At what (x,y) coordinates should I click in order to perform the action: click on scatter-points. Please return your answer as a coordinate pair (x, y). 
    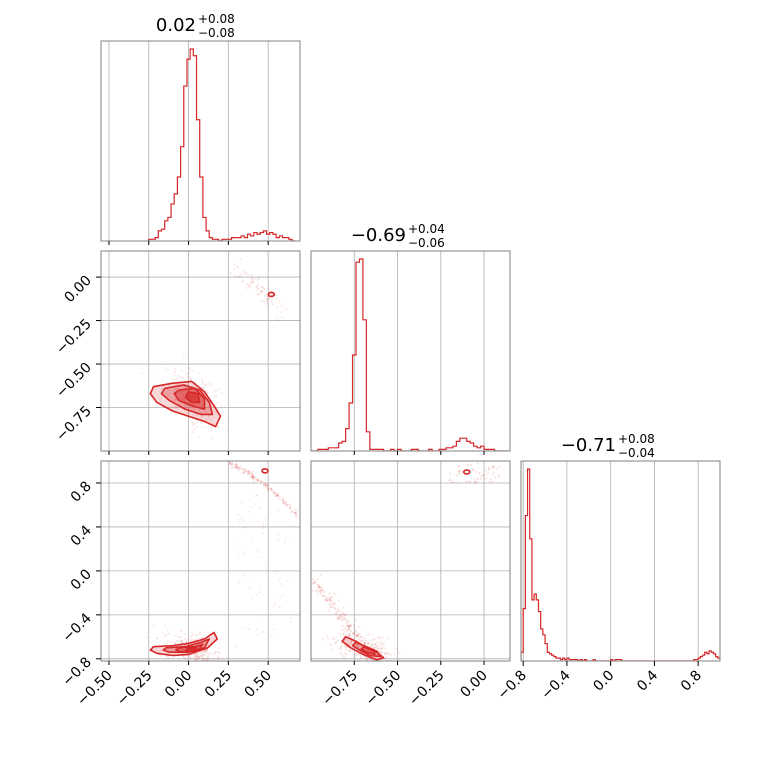
    Looking at the image, I should click on (406, 562).